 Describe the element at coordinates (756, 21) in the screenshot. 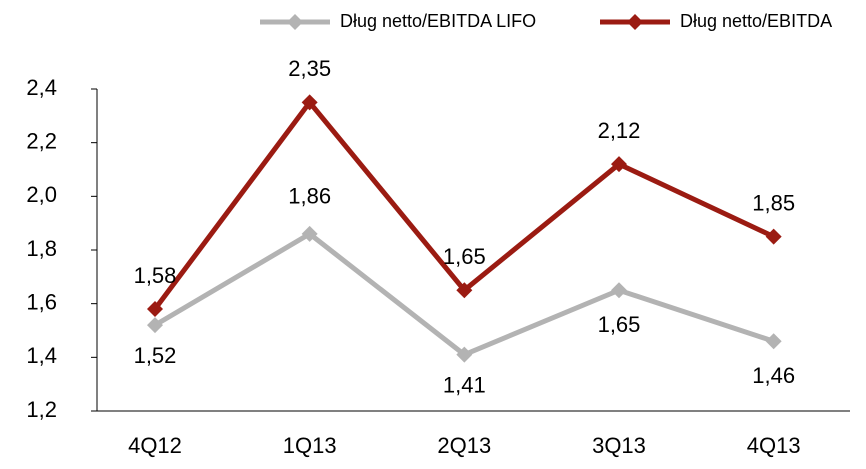

I see `legend-label: Dług netto/EBITDA` at that location.